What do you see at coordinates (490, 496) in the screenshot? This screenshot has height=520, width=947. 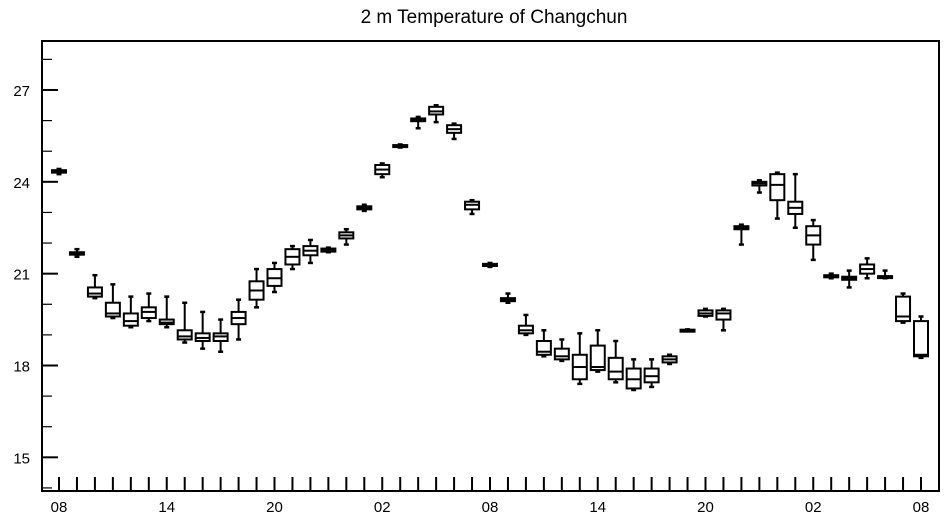 I see `x-axis: 08 14 20 02 08 14 20 02 08` at bounding box center [490, 496].